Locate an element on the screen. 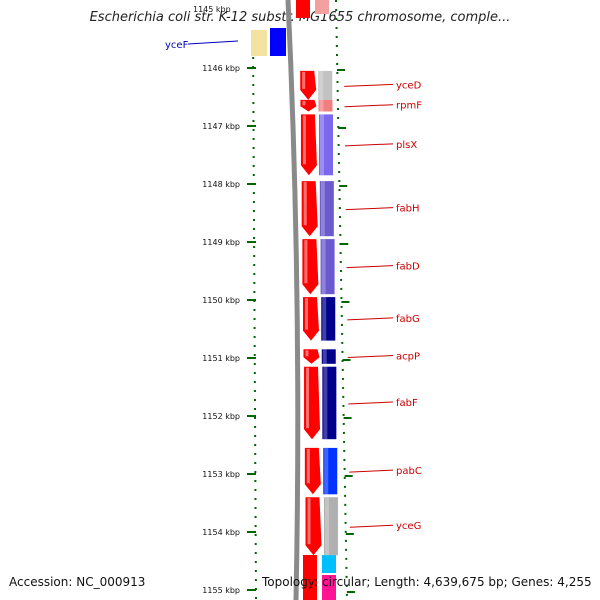  right-dotted-track is located at coordinates (341, 300).